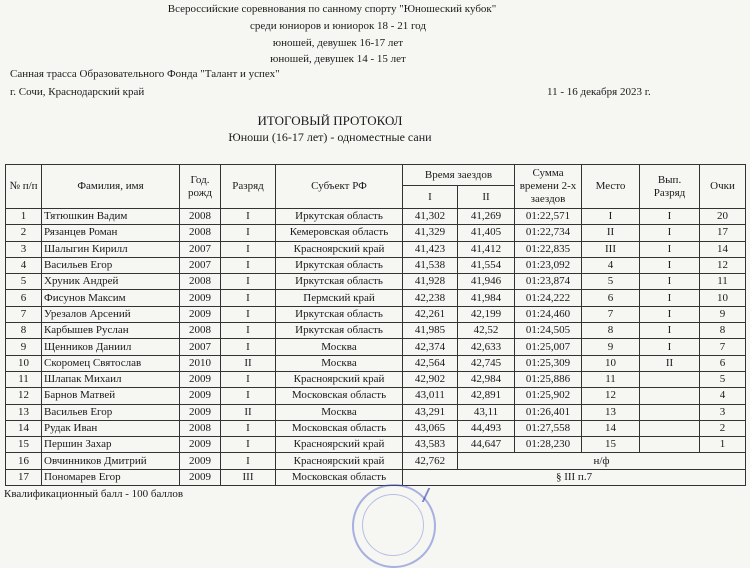  I want to click on cell-points: 6, so click(723, 363).